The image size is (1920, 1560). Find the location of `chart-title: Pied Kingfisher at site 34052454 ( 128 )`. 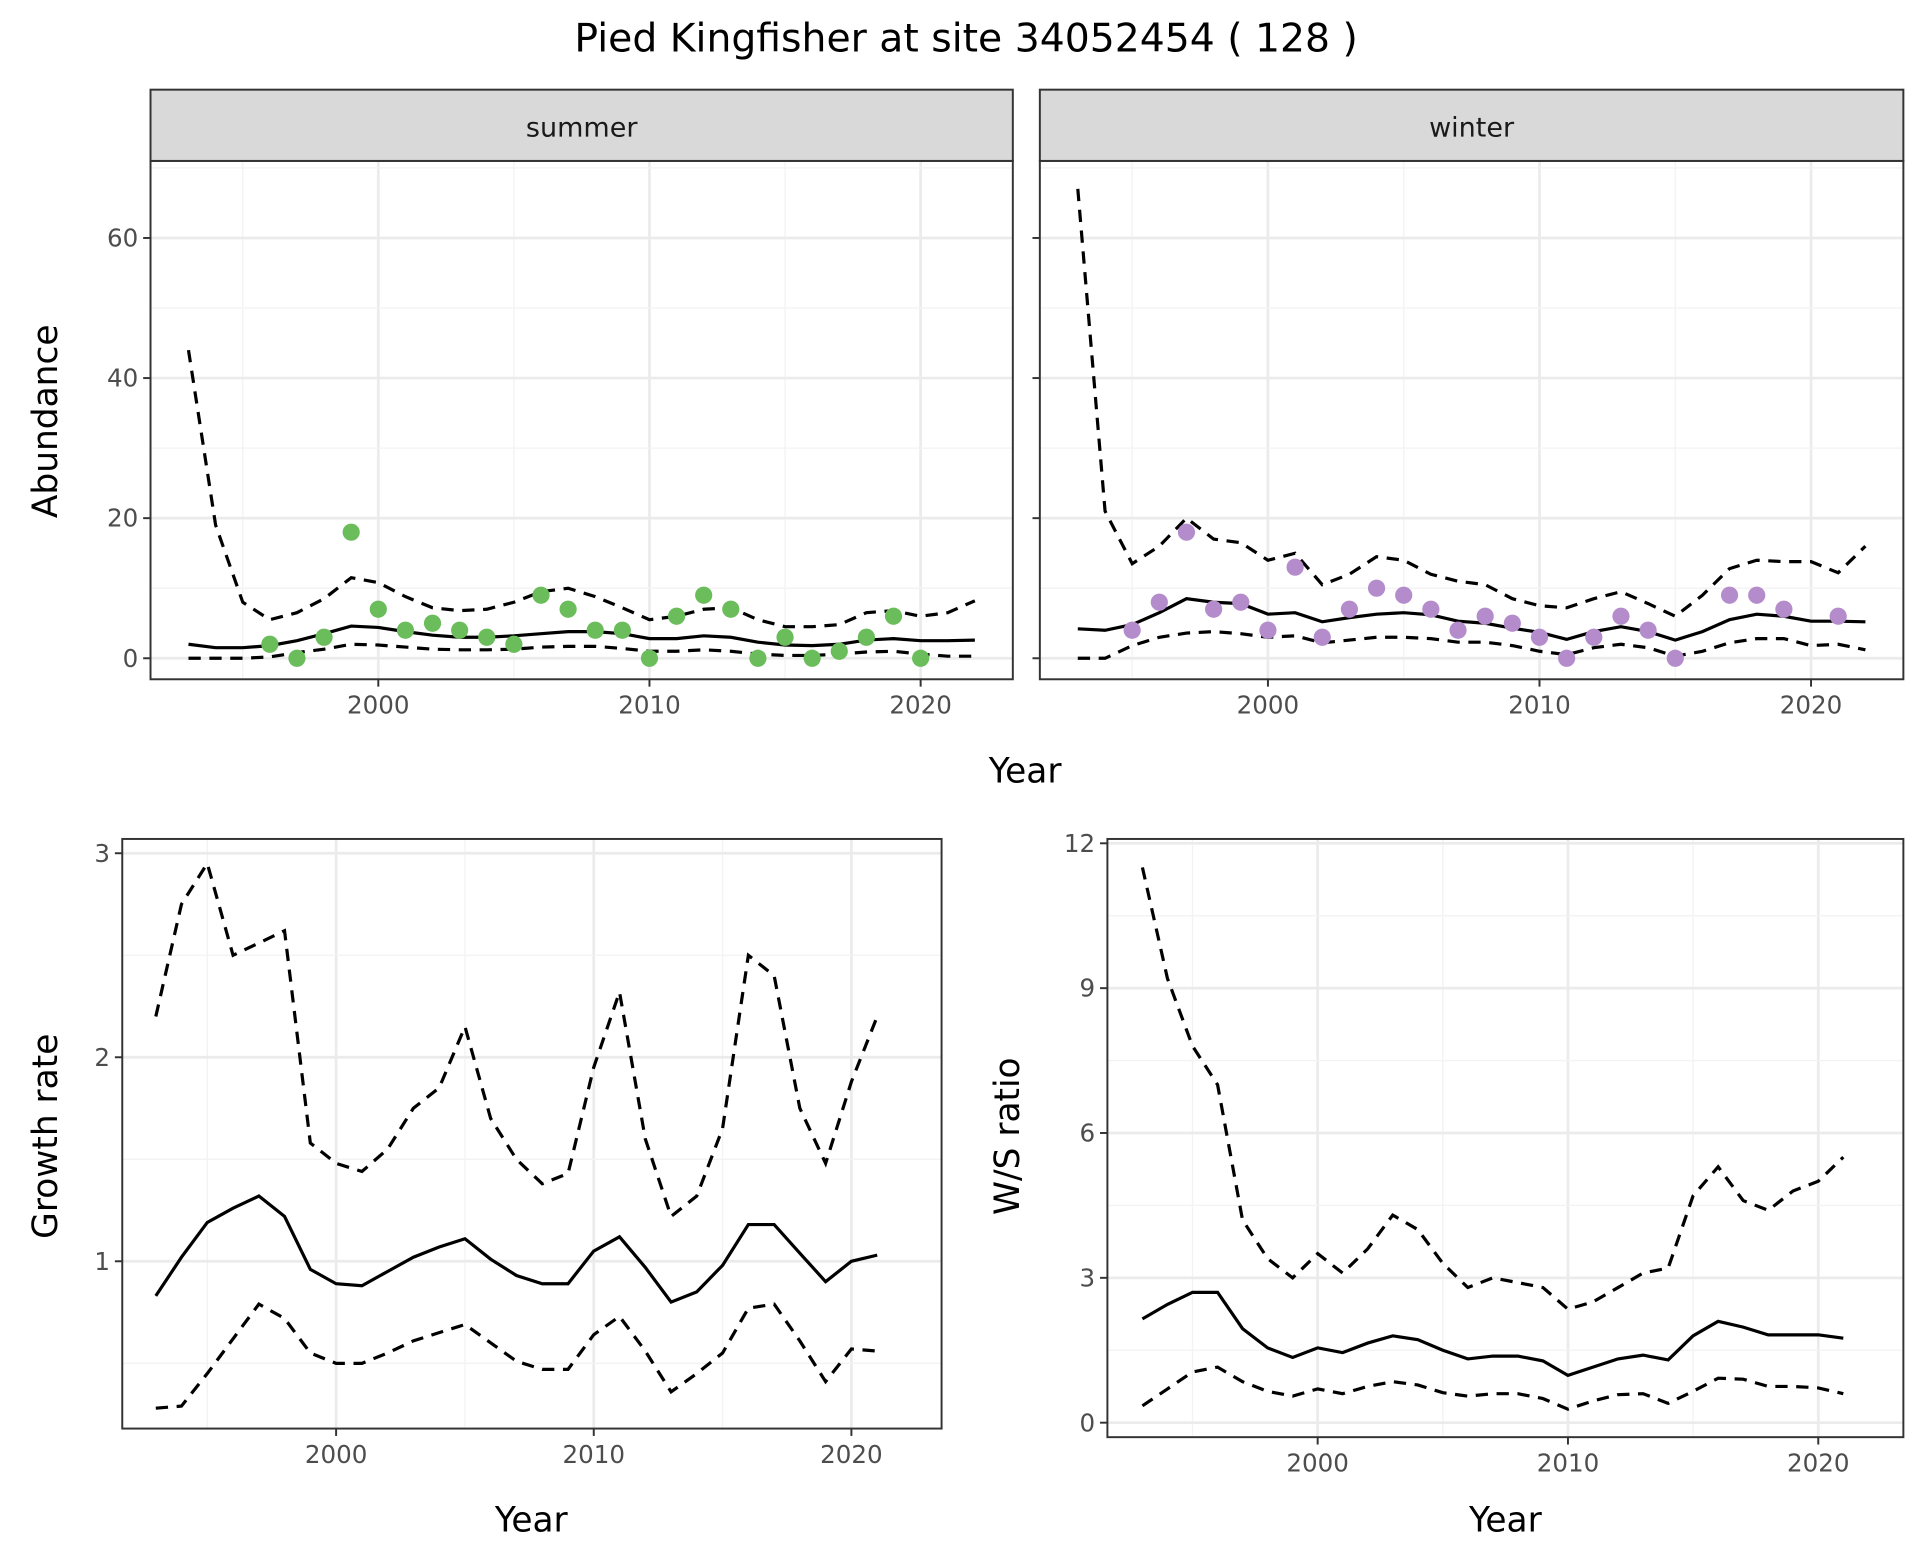

chart-title: Pied Kingfisher at site 34052454 ( 128 ) is located at coordinates (965, 39).